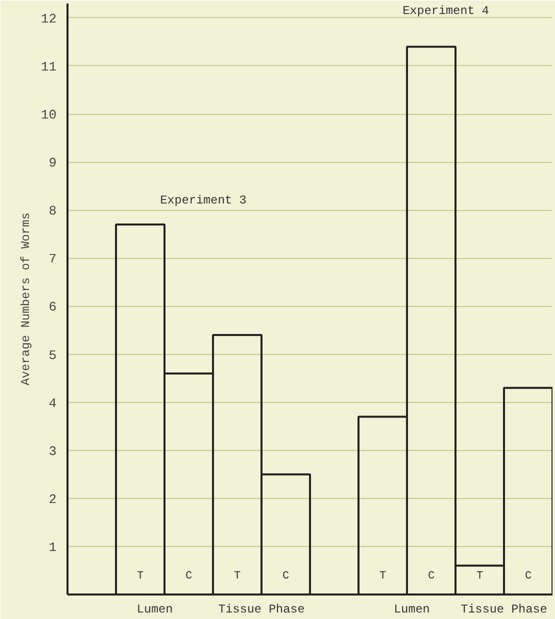 This screenshot has width=555, height=619. I want to click on y-tick-label: 4, so click(52, 403).